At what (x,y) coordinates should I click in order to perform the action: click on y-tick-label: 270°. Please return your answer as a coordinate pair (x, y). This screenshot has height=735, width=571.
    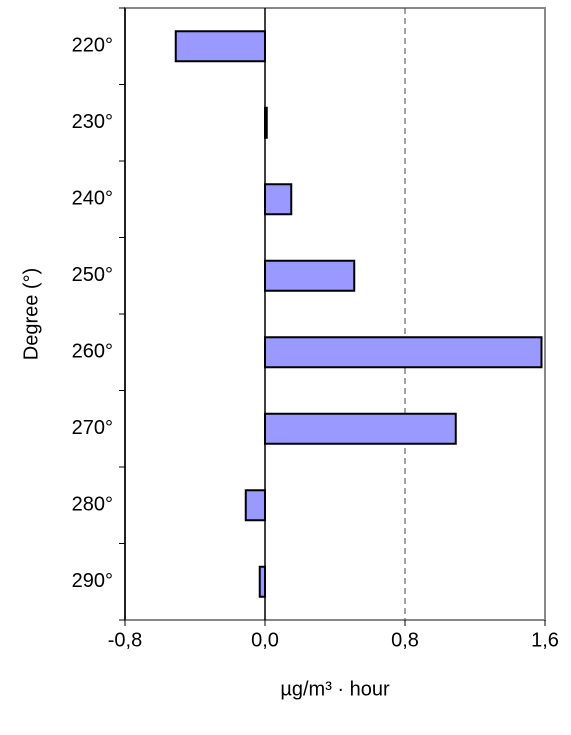
    Looking at the image, I should click on (92, 428).